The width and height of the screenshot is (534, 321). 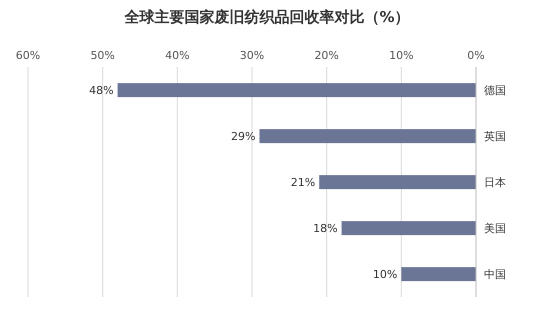 What do you see at coordinates (476, 55) in the screenshot?
I see `x-tick-label: 0%` at bounding box center [476, 55].